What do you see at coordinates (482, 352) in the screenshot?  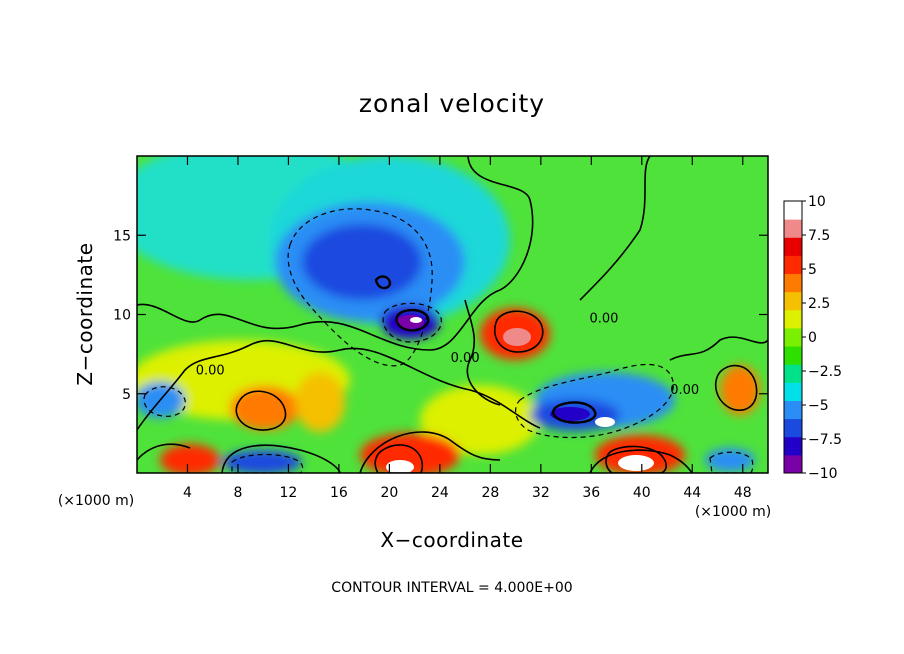 I see `zero-contour-center` at bounding box center [482, 352].